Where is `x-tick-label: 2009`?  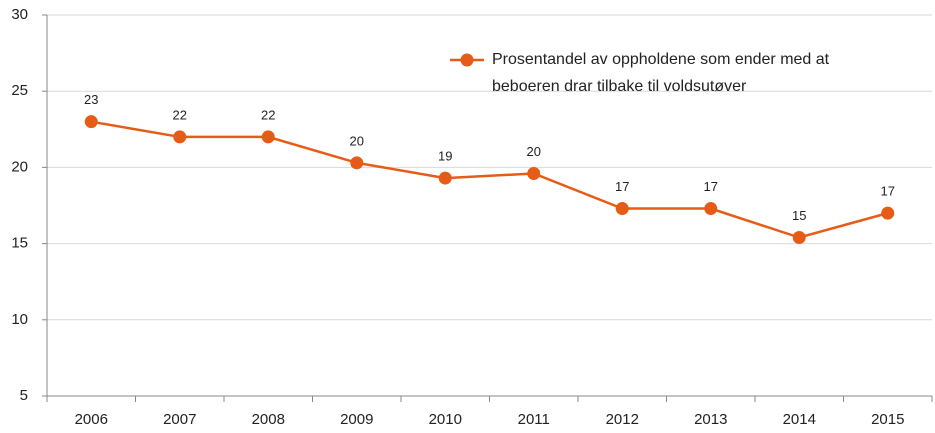 x-tick-label: 2009 is located at coordinates (356, 419).